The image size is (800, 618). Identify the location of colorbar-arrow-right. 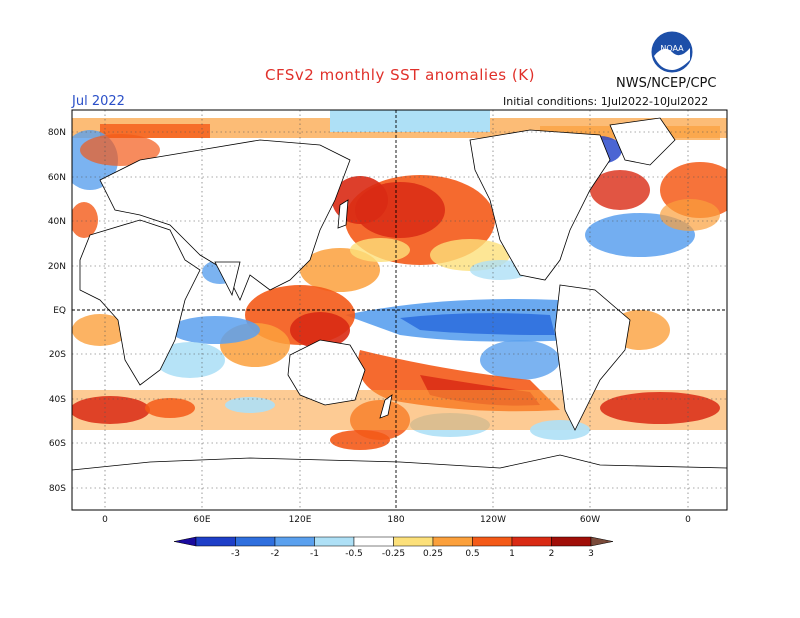
(602, 541).